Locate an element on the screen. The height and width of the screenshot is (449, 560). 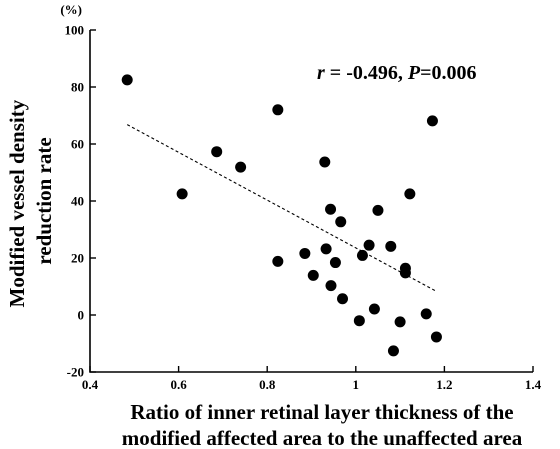
y-unit-label: (%) is located at coordinates (71, 9).